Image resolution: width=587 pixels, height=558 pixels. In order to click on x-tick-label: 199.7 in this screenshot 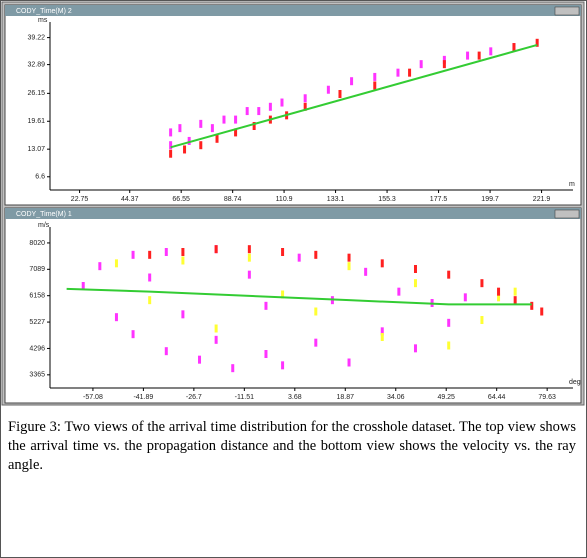, I will do `click(490, 199)`.